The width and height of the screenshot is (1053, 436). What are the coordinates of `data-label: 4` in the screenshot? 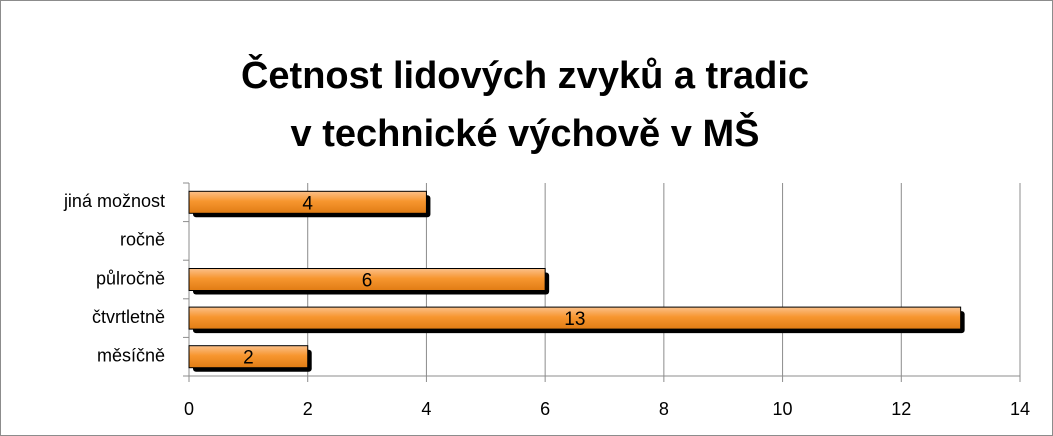 It's located at (307, 203).